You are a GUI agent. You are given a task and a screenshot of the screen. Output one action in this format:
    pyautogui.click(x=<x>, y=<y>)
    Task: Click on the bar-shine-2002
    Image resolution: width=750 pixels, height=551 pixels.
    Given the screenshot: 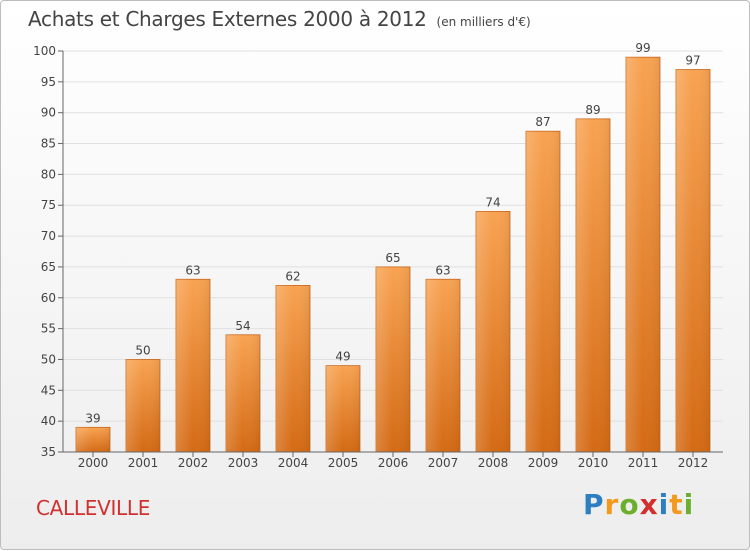 What is the action you would take?
    pyautogui.click(x=193, y=365)
    